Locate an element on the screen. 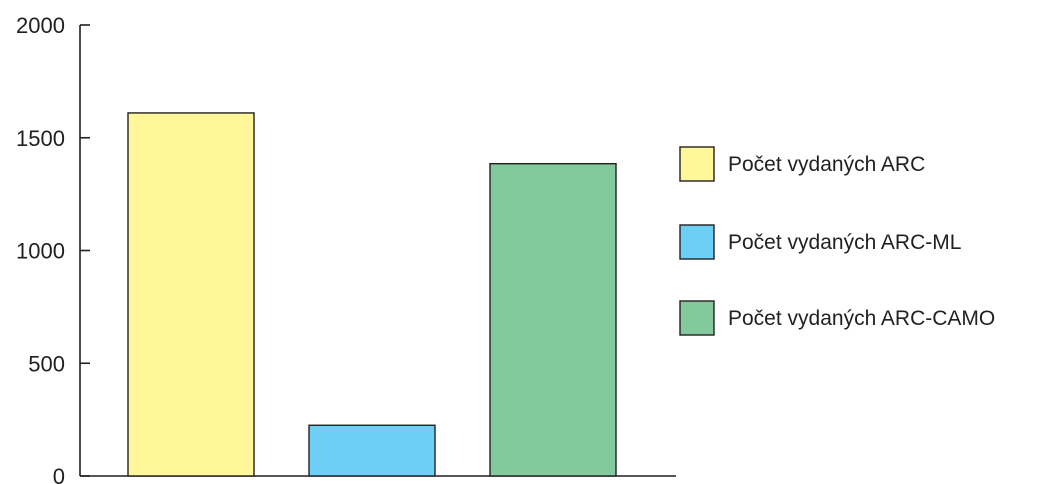 The height and width of the screenshot is (484, 1059). y-tick-label: 1000 is located at coordinates (40, 251).